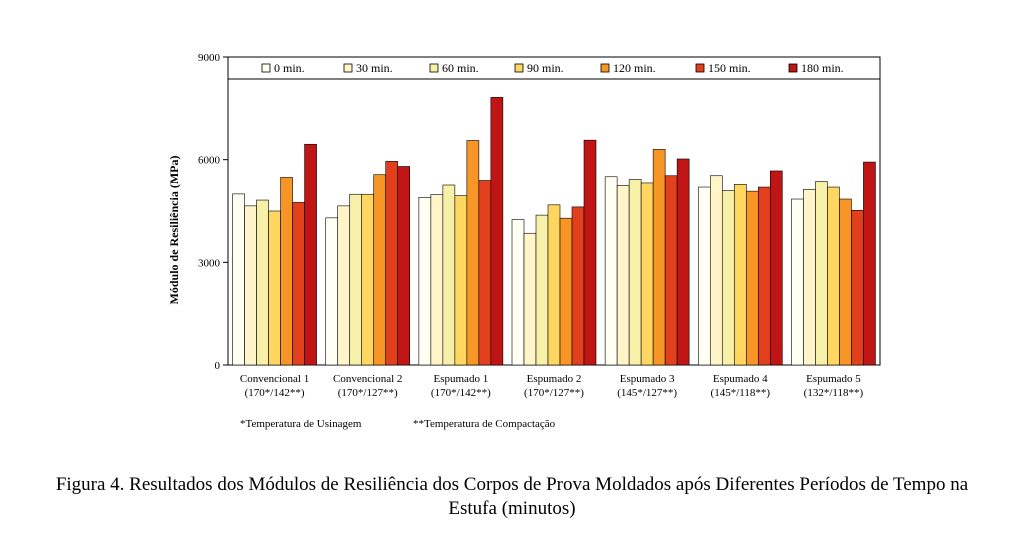 Image resolution: width=1024 pixels, height=535 pixels. Describe the element at coordinates (484, 424) in the screenshot. I see `footnote-compactacao: **Temperatura de Compactação` at that location.